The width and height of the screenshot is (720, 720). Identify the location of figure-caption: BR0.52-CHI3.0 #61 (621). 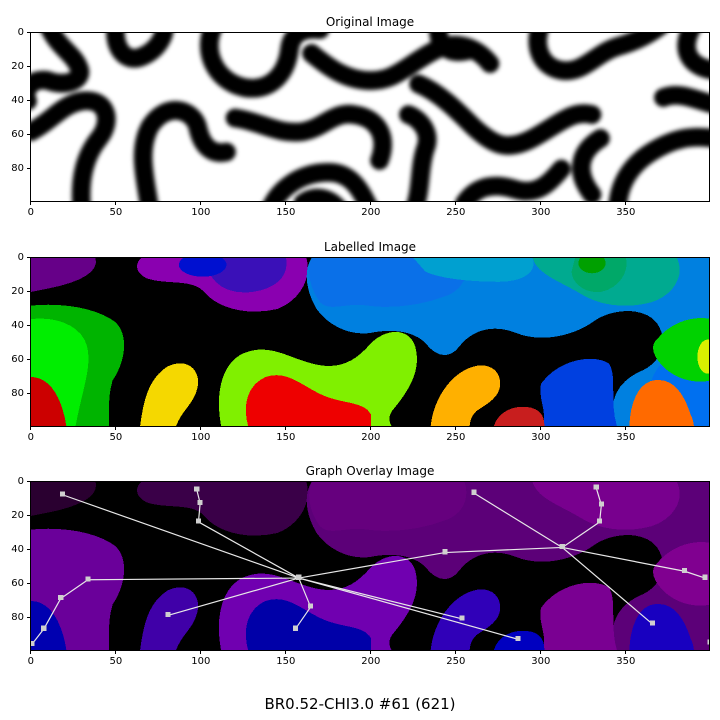
(360, 704).